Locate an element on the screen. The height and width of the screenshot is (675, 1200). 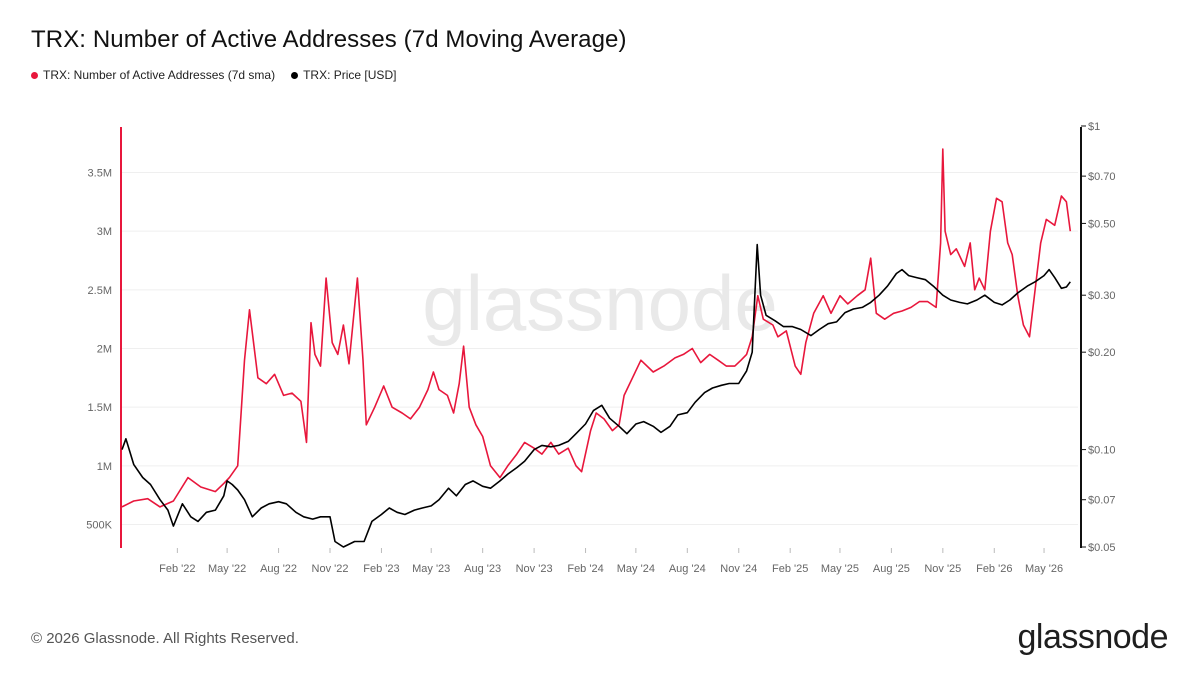
x-tick-label: May '25 is located at coordinates (840, 569).